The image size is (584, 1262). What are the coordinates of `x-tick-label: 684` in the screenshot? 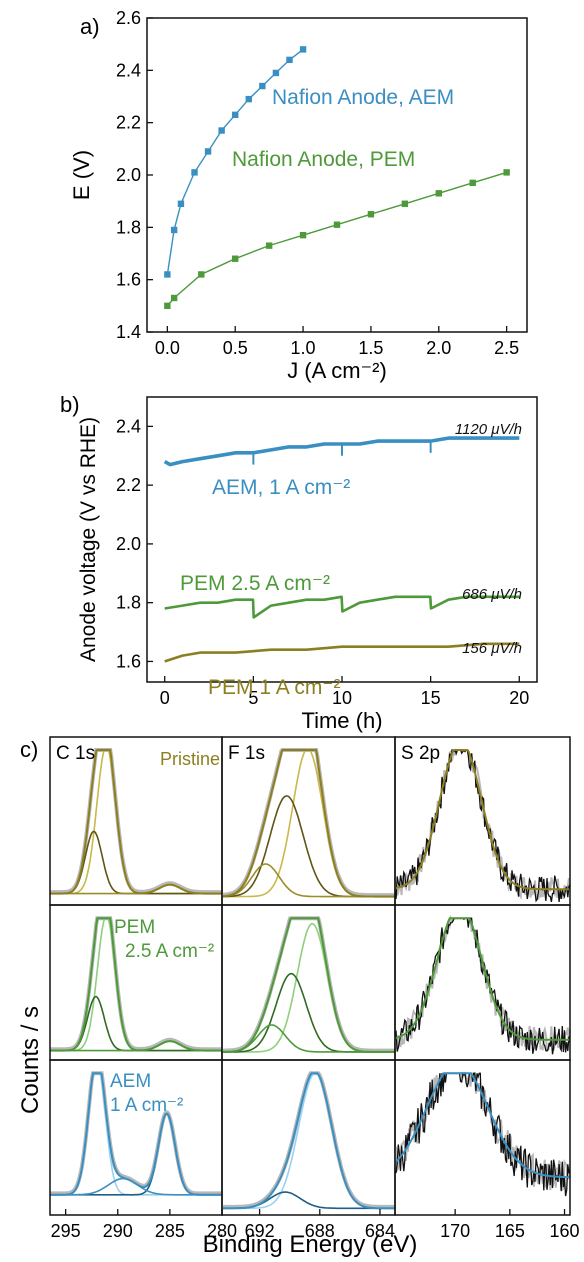 It's located at (380, 1231).